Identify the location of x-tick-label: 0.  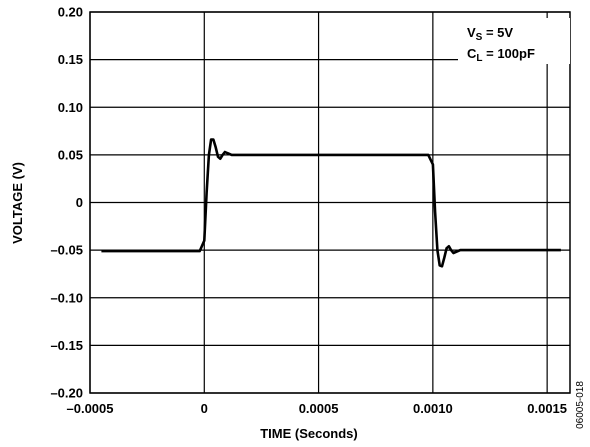
(204, 408).